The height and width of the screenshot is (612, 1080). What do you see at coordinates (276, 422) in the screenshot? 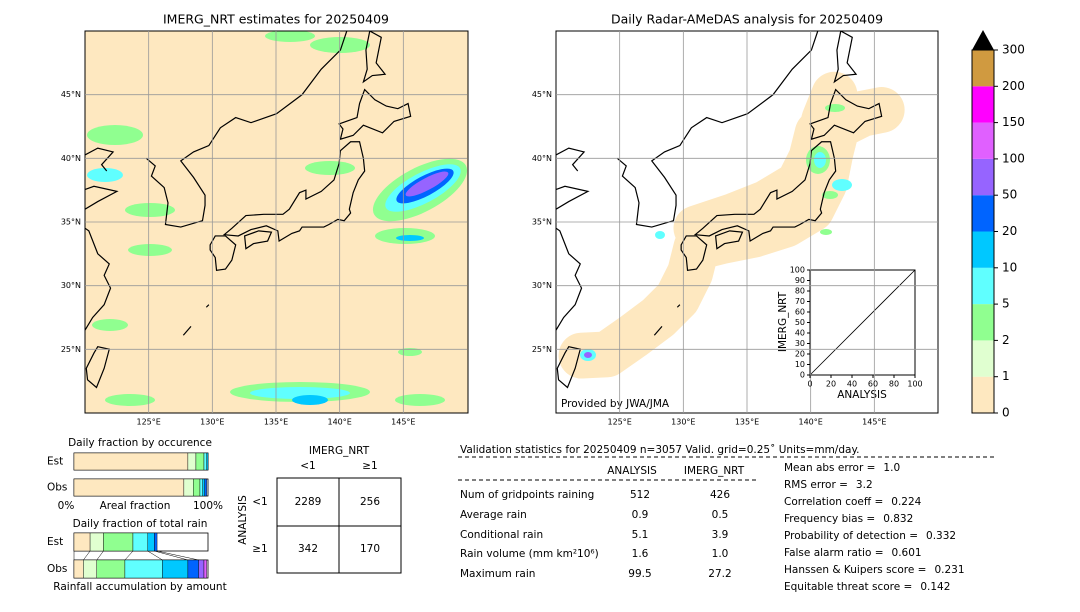
I see `lon-tick-label: 135°E` at bounding box center [276, 422].